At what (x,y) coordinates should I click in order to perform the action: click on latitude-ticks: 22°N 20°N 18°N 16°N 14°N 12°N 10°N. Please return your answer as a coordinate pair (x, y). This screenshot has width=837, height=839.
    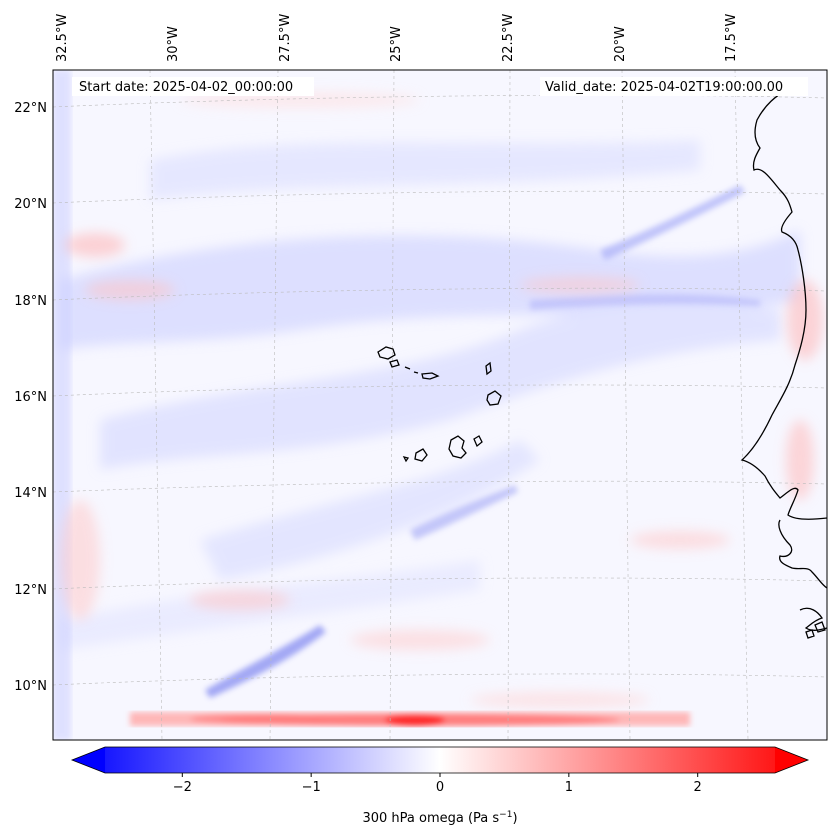
    Looking at the image, I should click on (30, 397).